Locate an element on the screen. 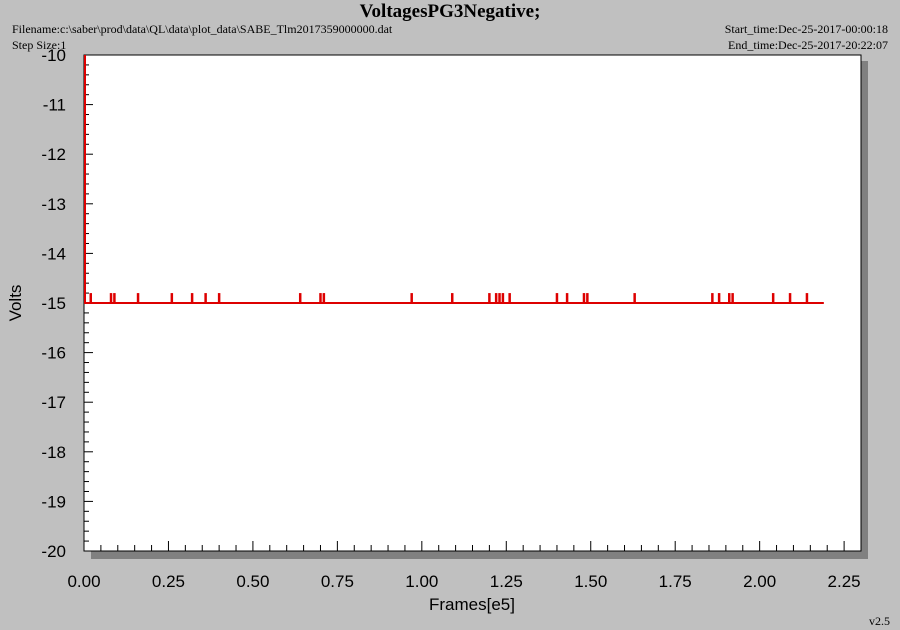 The height and width of the screenshot is (630, 900). x-tick-label: 1.25 is located at coordinates (506, 581).